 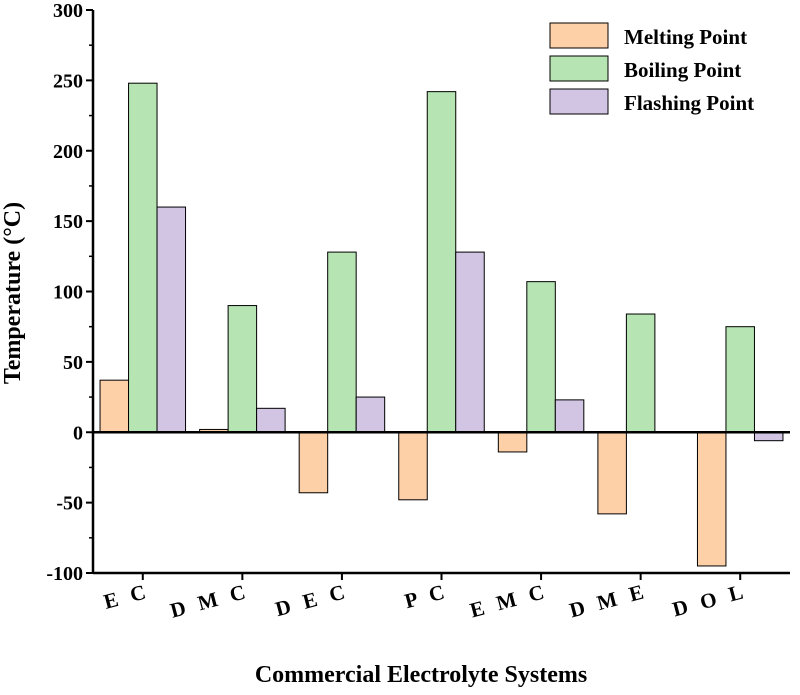 I want to click on legend-label: Flashing Point, so click(x=689, y=103).